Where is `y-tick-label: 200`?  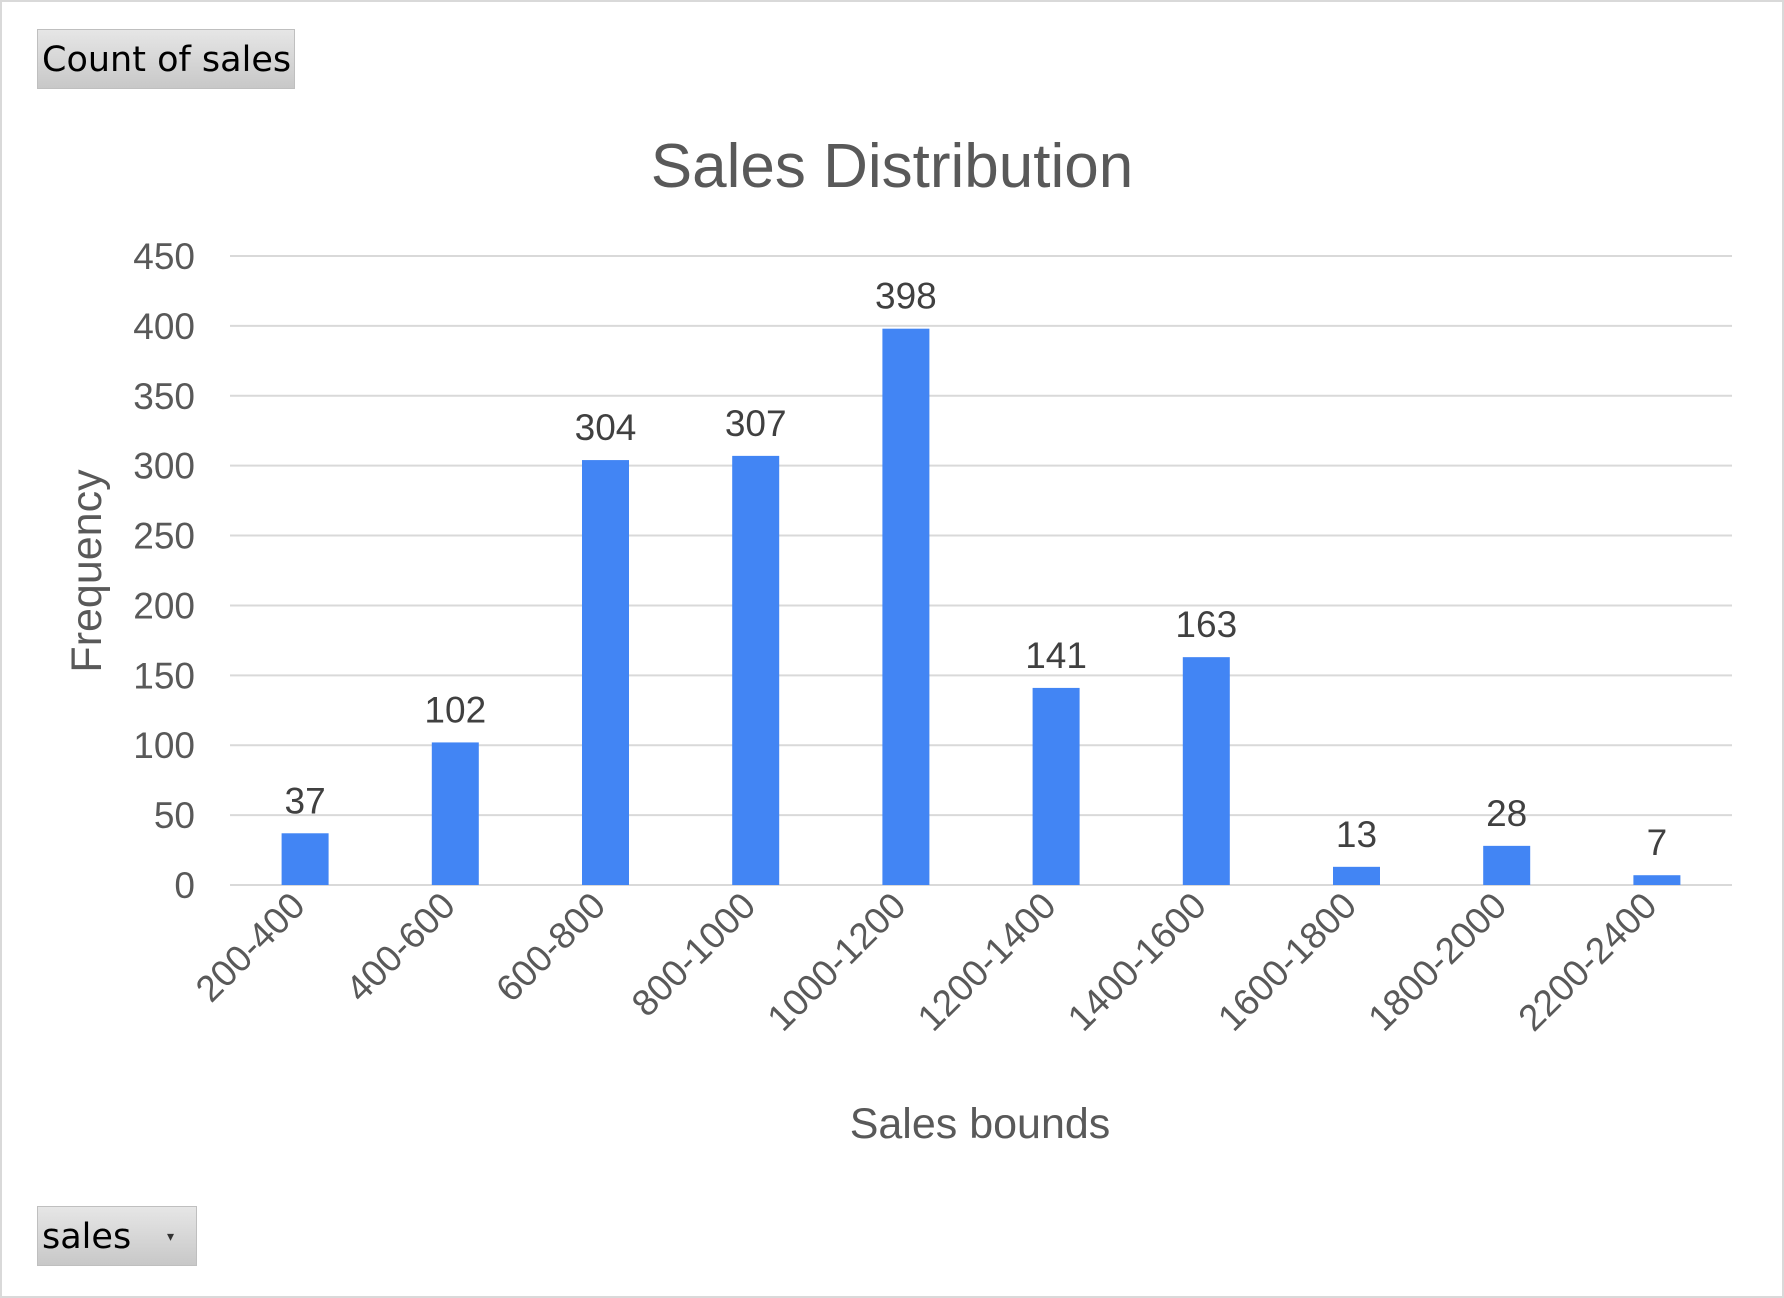
y-tick-label: 200 is located at coordinates (164, 605).